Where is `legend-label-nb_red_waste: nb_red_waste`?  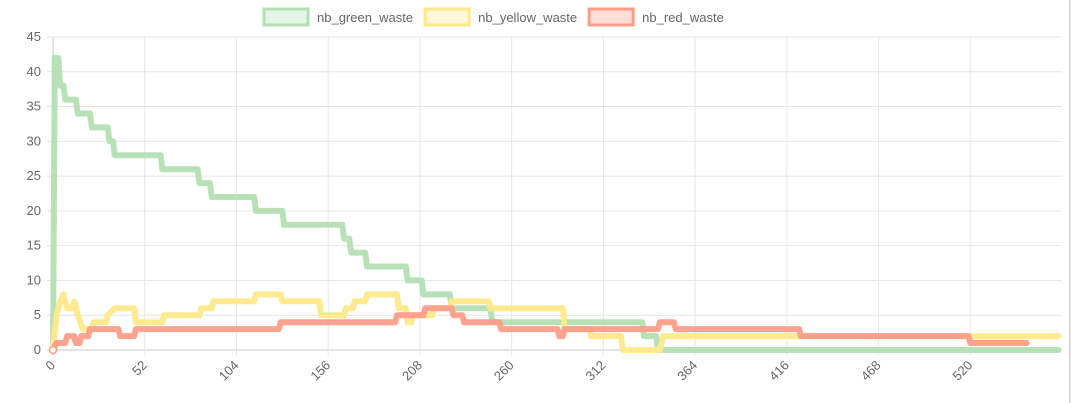 legend-label-nb_red_waste: nb_red_waste is located at coordinates (683, 17).